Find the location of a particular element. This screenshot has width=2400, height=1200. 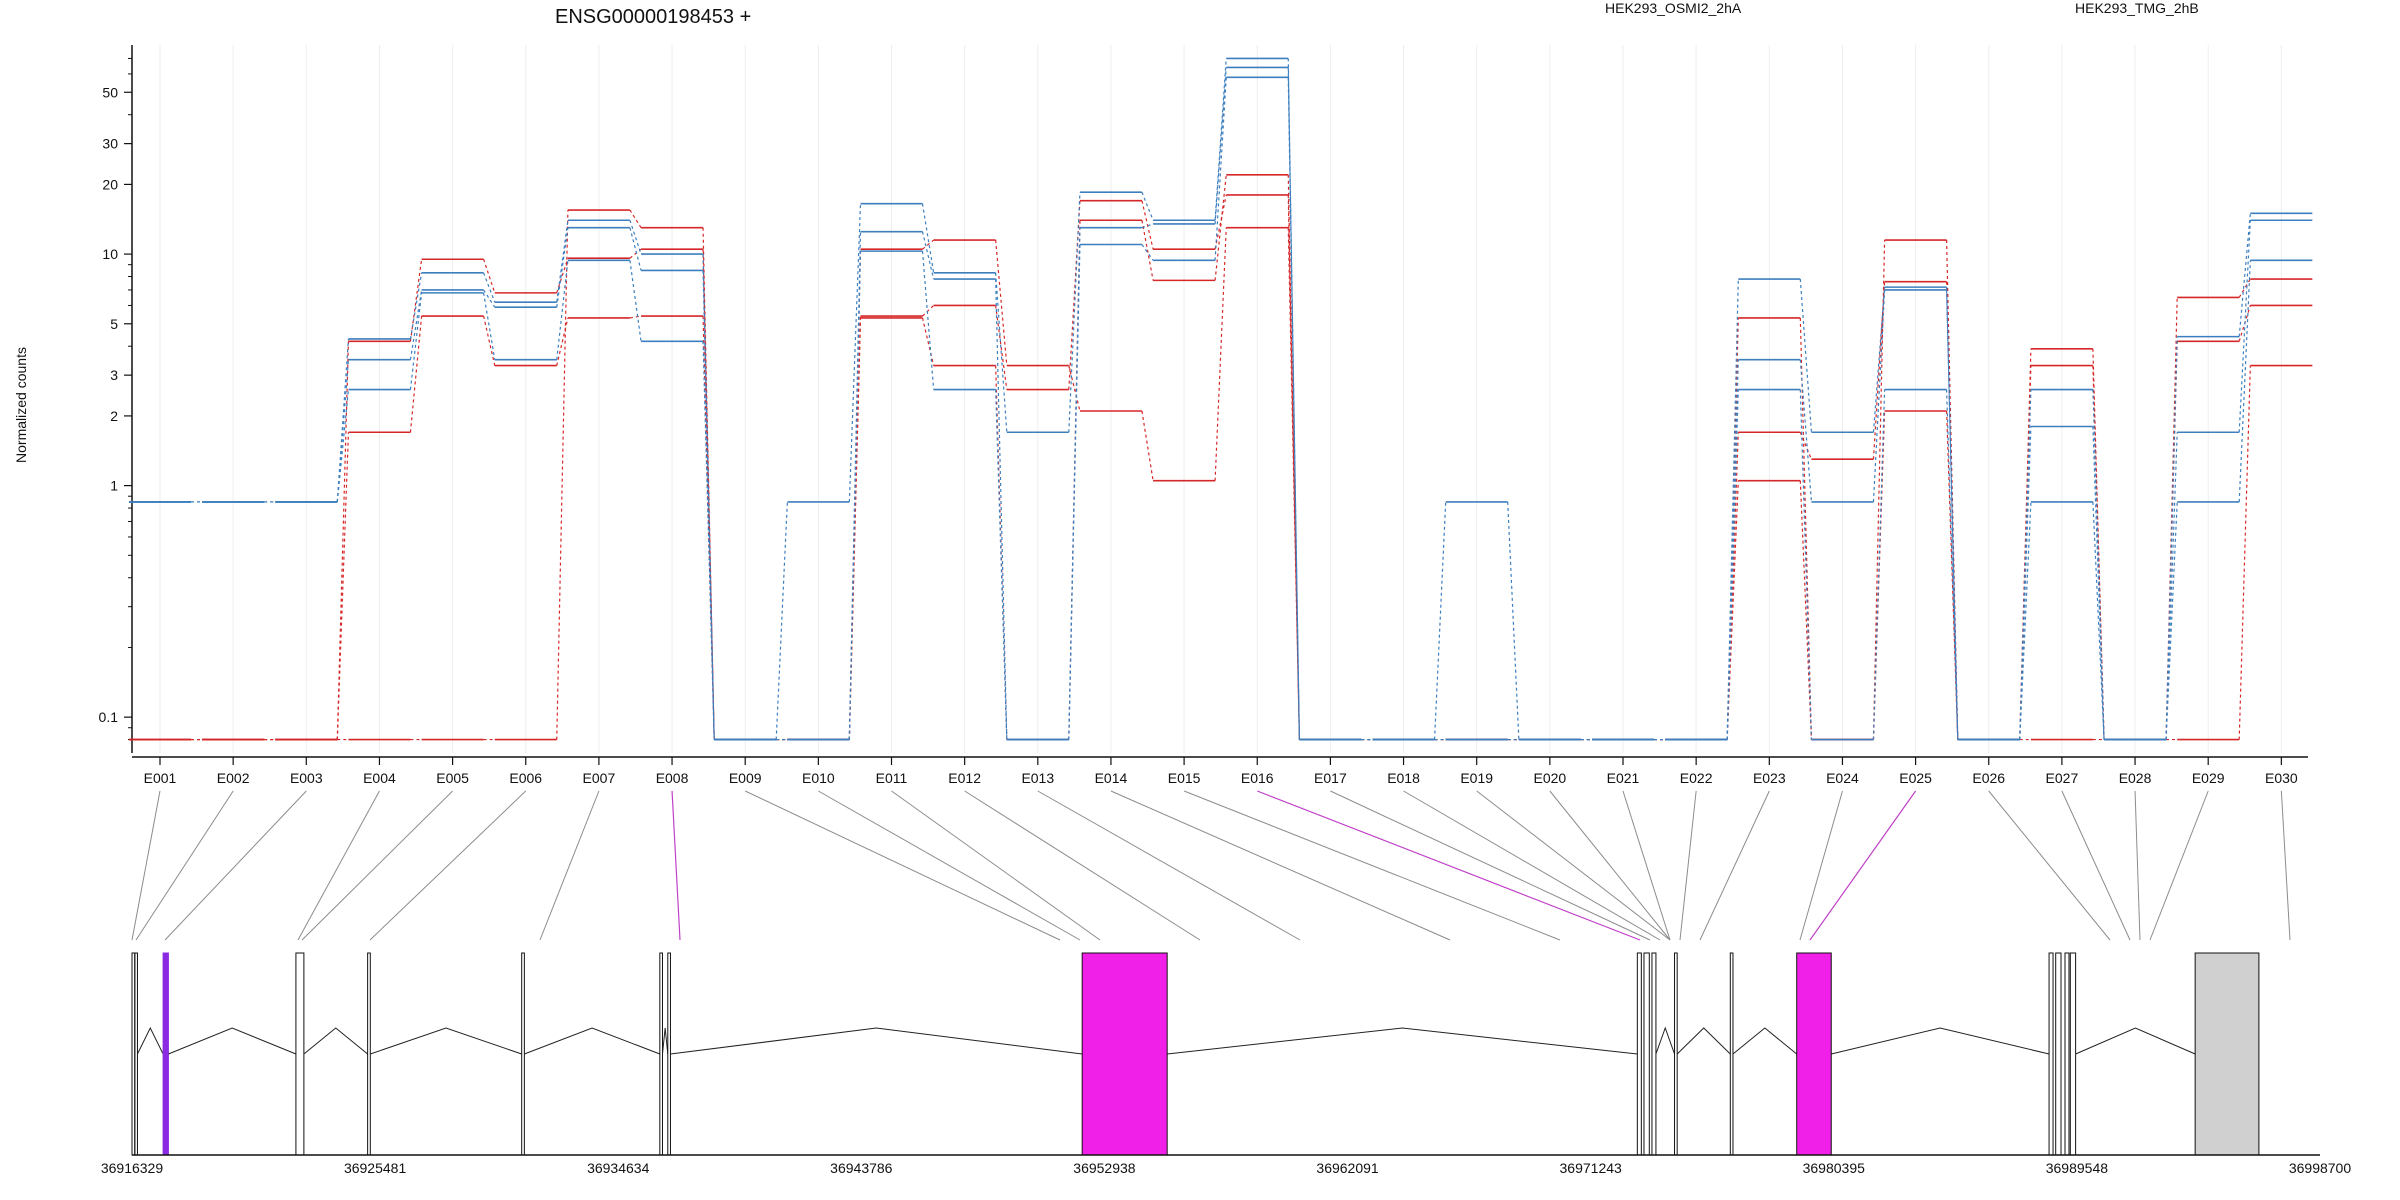

connector-e023 is located at coordinates (1734, 865).